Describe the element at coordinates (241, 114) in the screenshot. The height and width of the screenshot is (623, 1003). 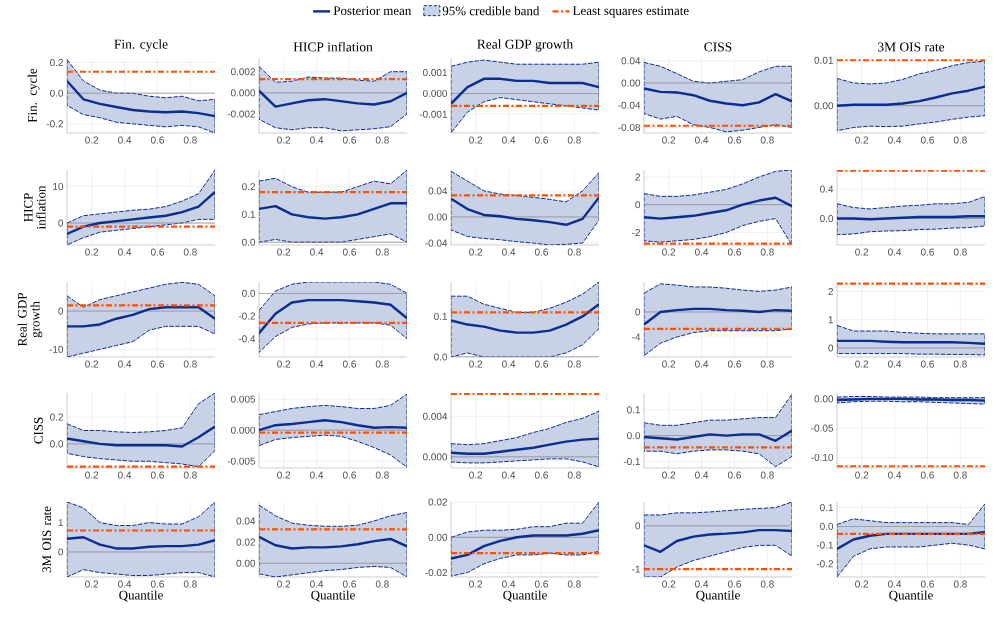
I see `y-tick-label: -0.002` at that location.